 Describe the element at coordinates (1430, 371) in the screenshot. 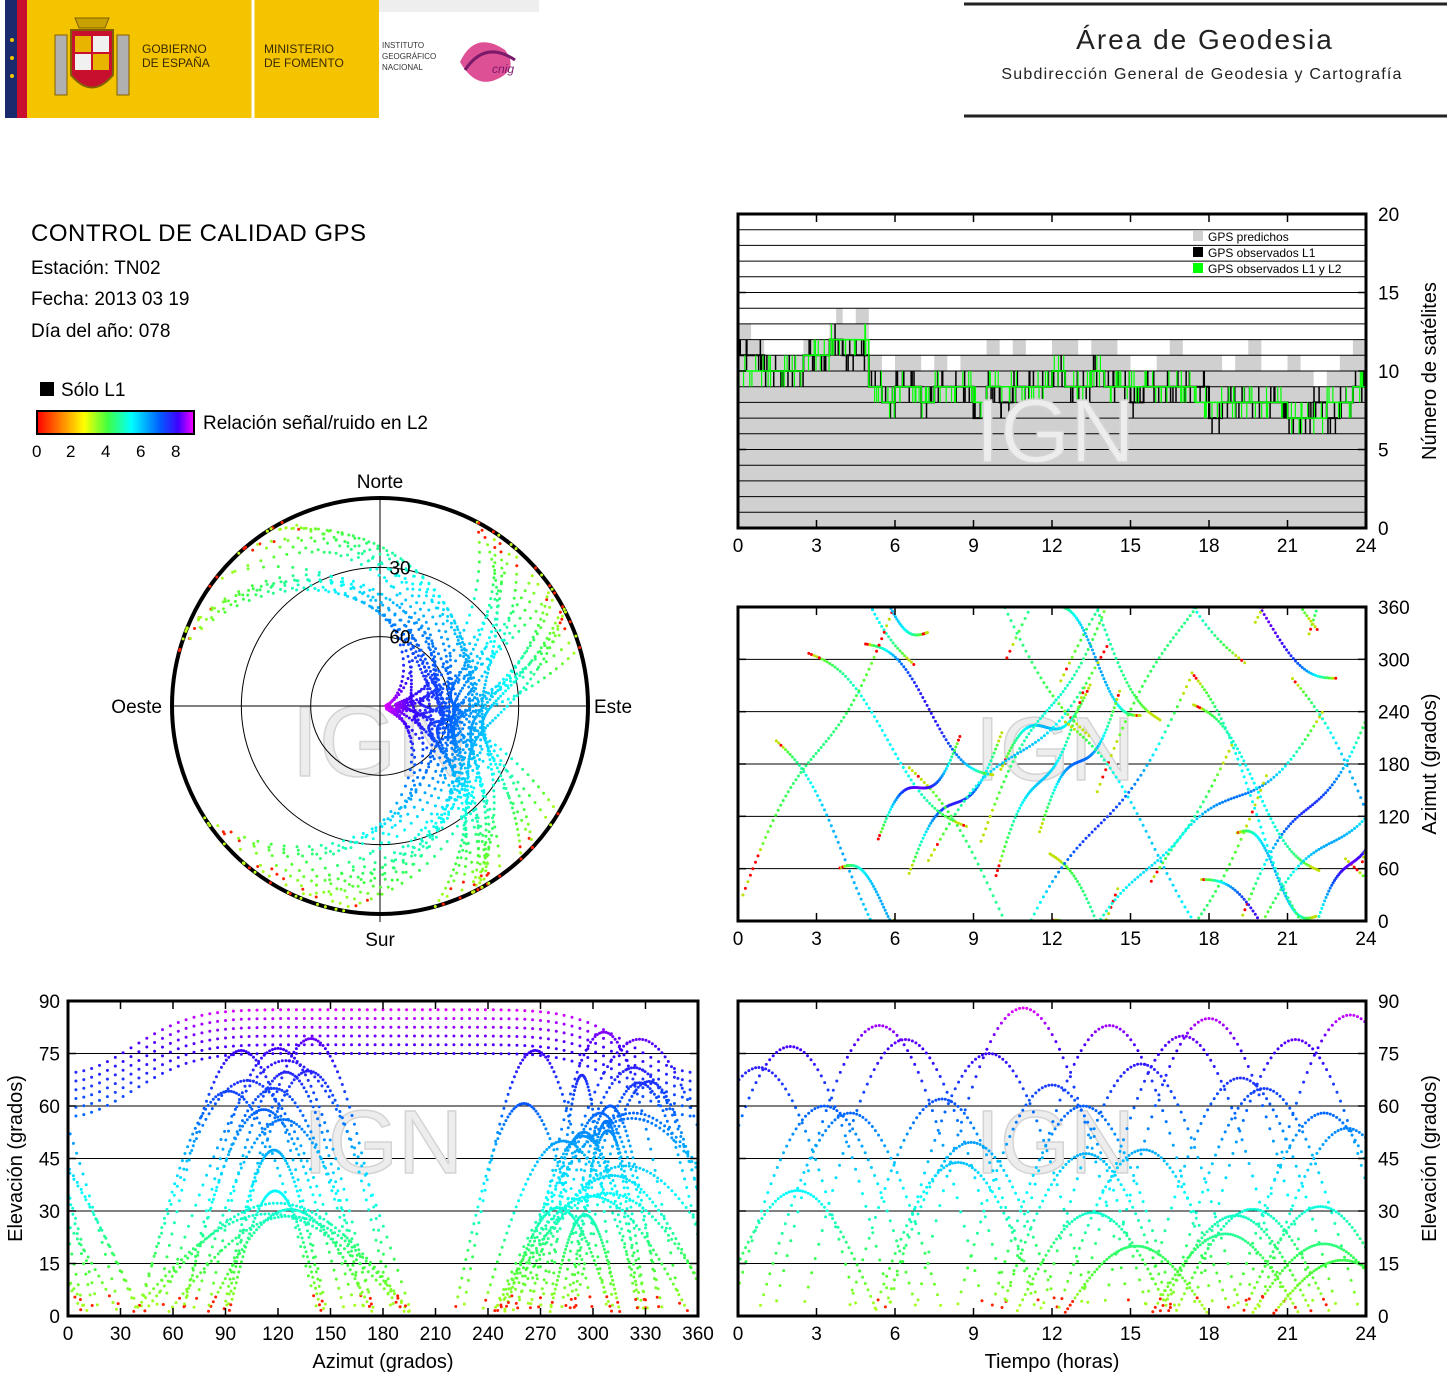

I see `y-axis-label: Número de satélites` at that location.